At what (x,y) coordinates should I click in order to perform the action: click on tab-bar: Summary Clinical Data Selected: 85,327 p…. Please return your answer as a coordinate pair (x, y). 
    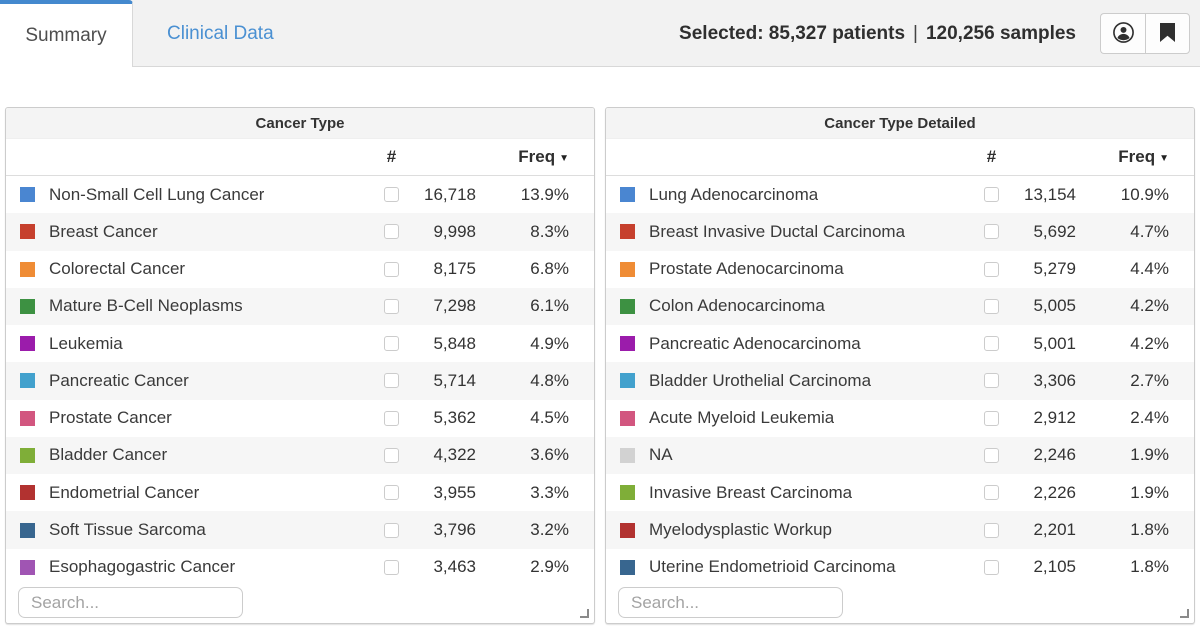
    Looking at the image, I should click on (600, 33).